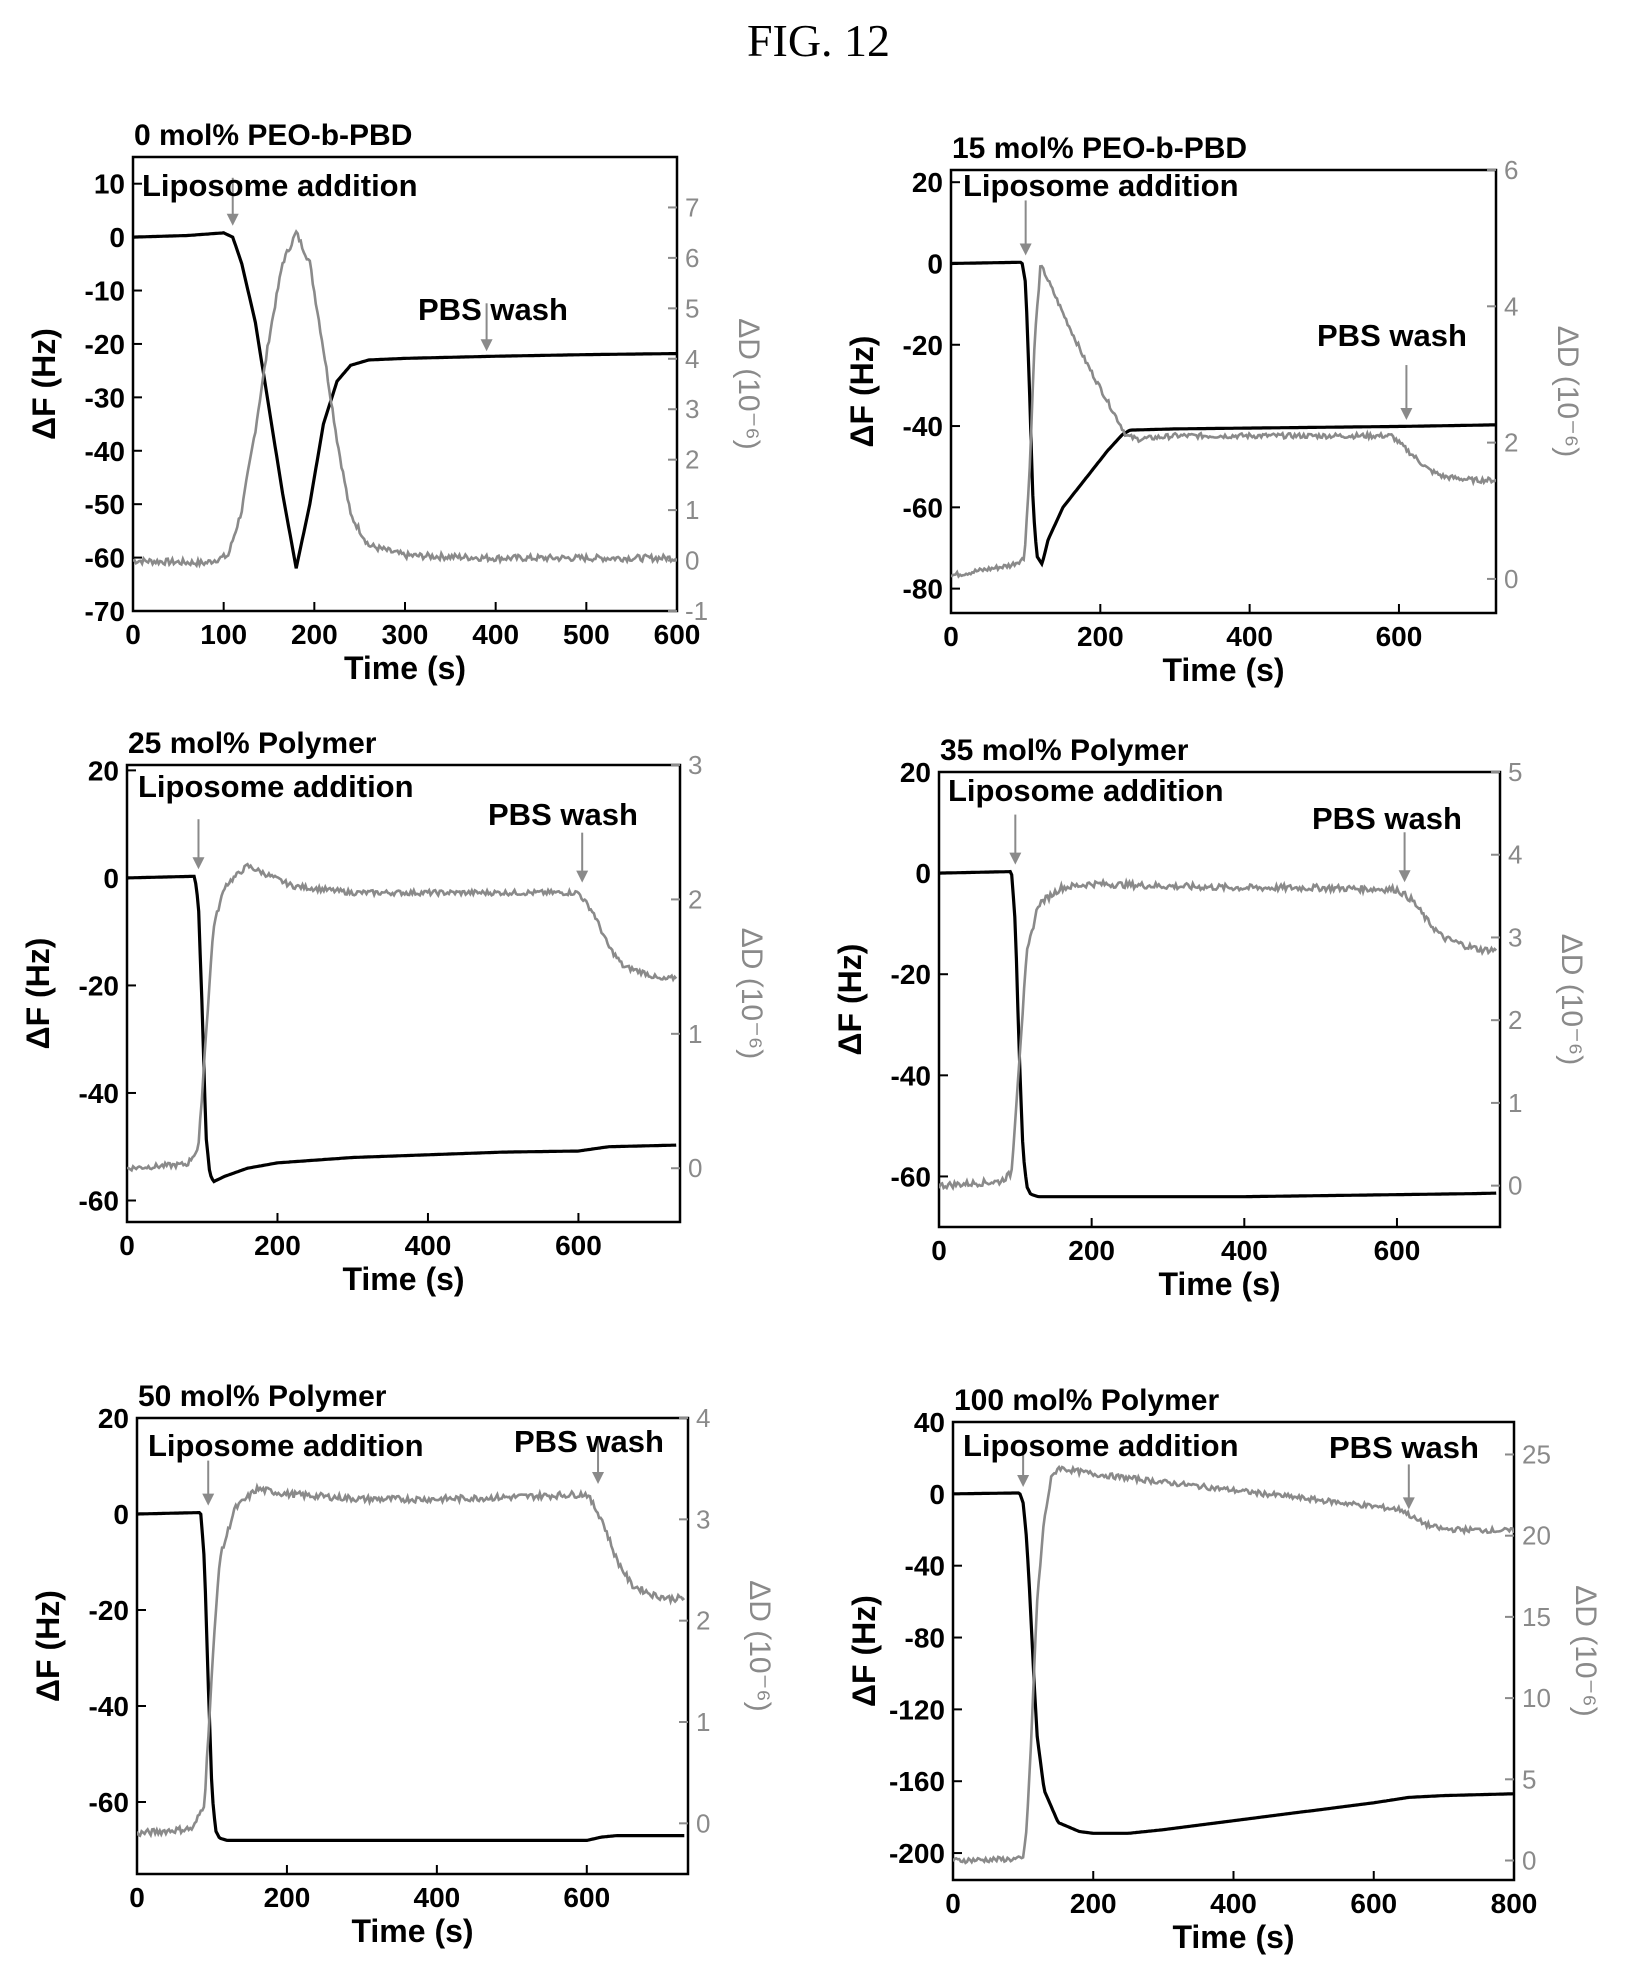 This screenshot has height=1974, width=1637. What do you see at coordinates (223, 634) in the screenshot?
I see `x-tick-label: 100` at bounding box center [223, 634].